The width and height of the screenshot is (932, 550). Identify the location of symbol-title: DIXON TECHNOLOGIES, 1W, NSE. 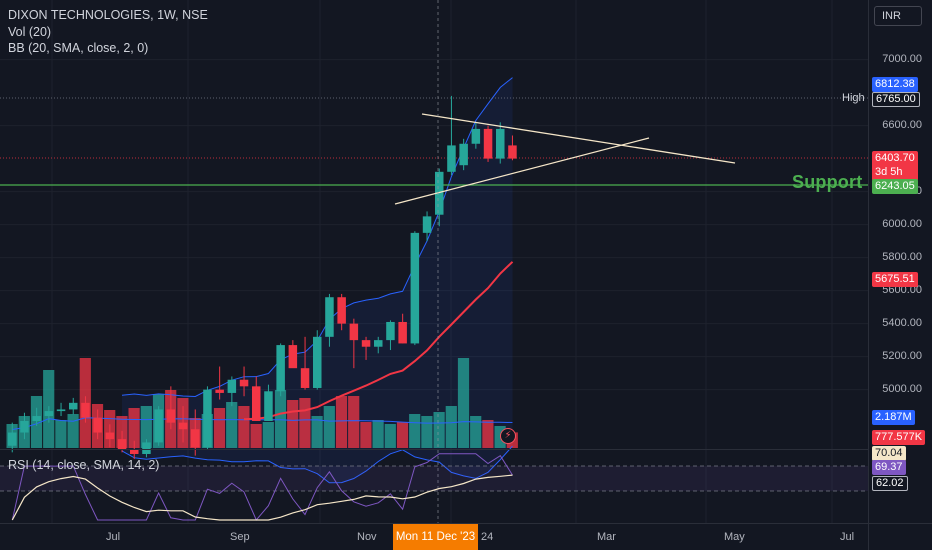
(108, 15).